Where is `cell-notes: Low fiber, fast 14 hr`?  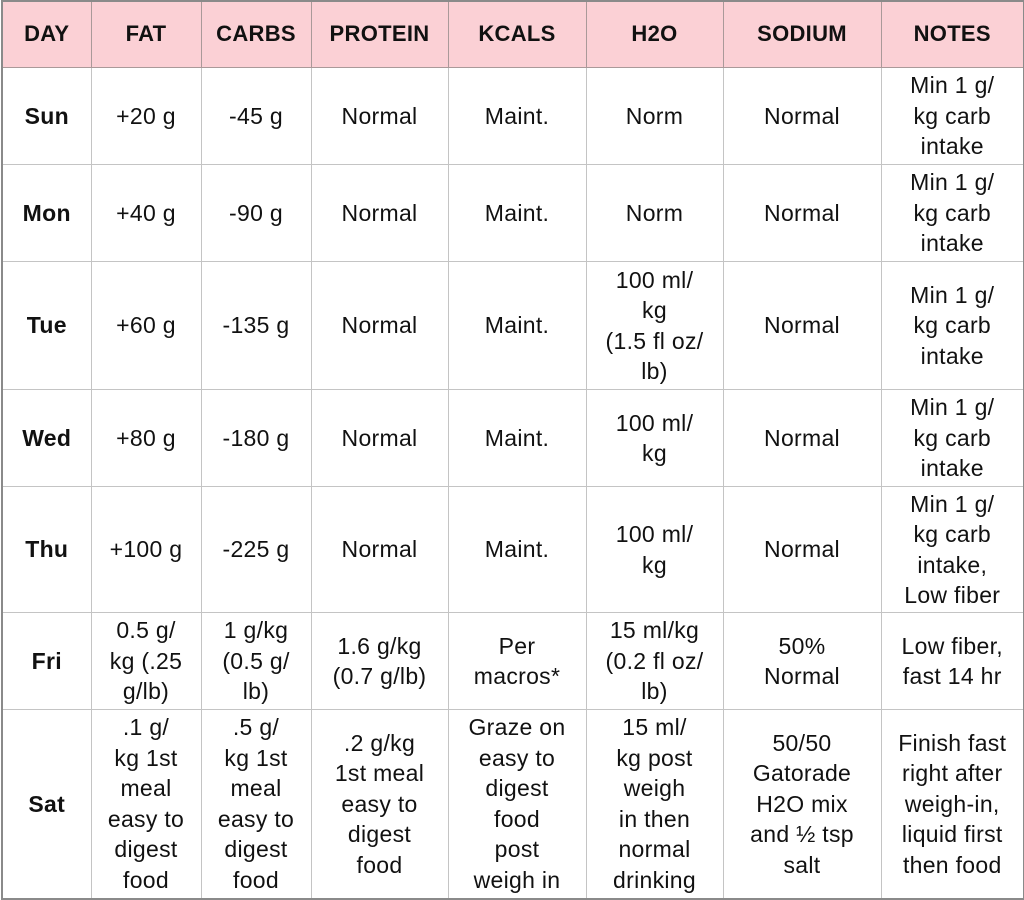
cell-notes: Low fiber, fast 14 hr is located at coordinates (952, 661).